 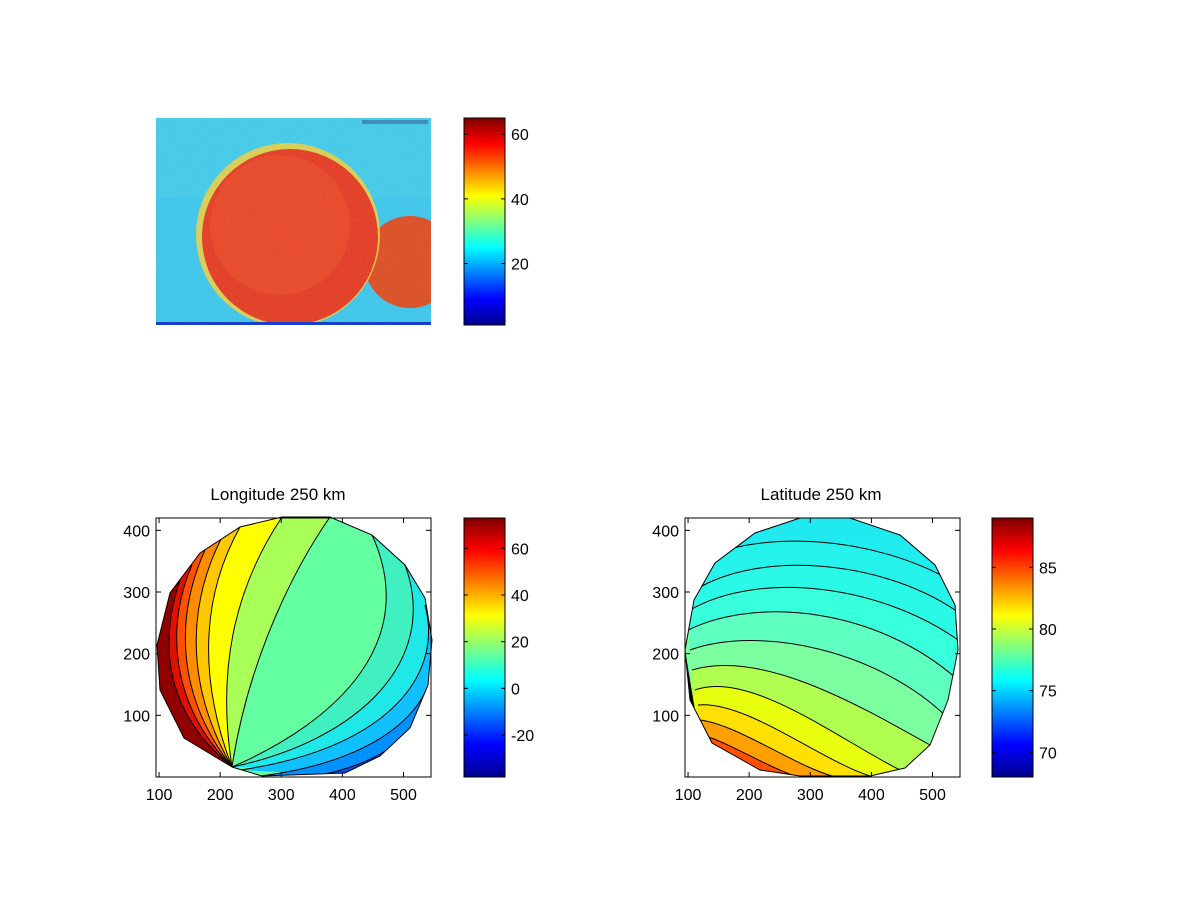 I want to click on longitude-xtick-label: 300, so click(x=281, y=795).